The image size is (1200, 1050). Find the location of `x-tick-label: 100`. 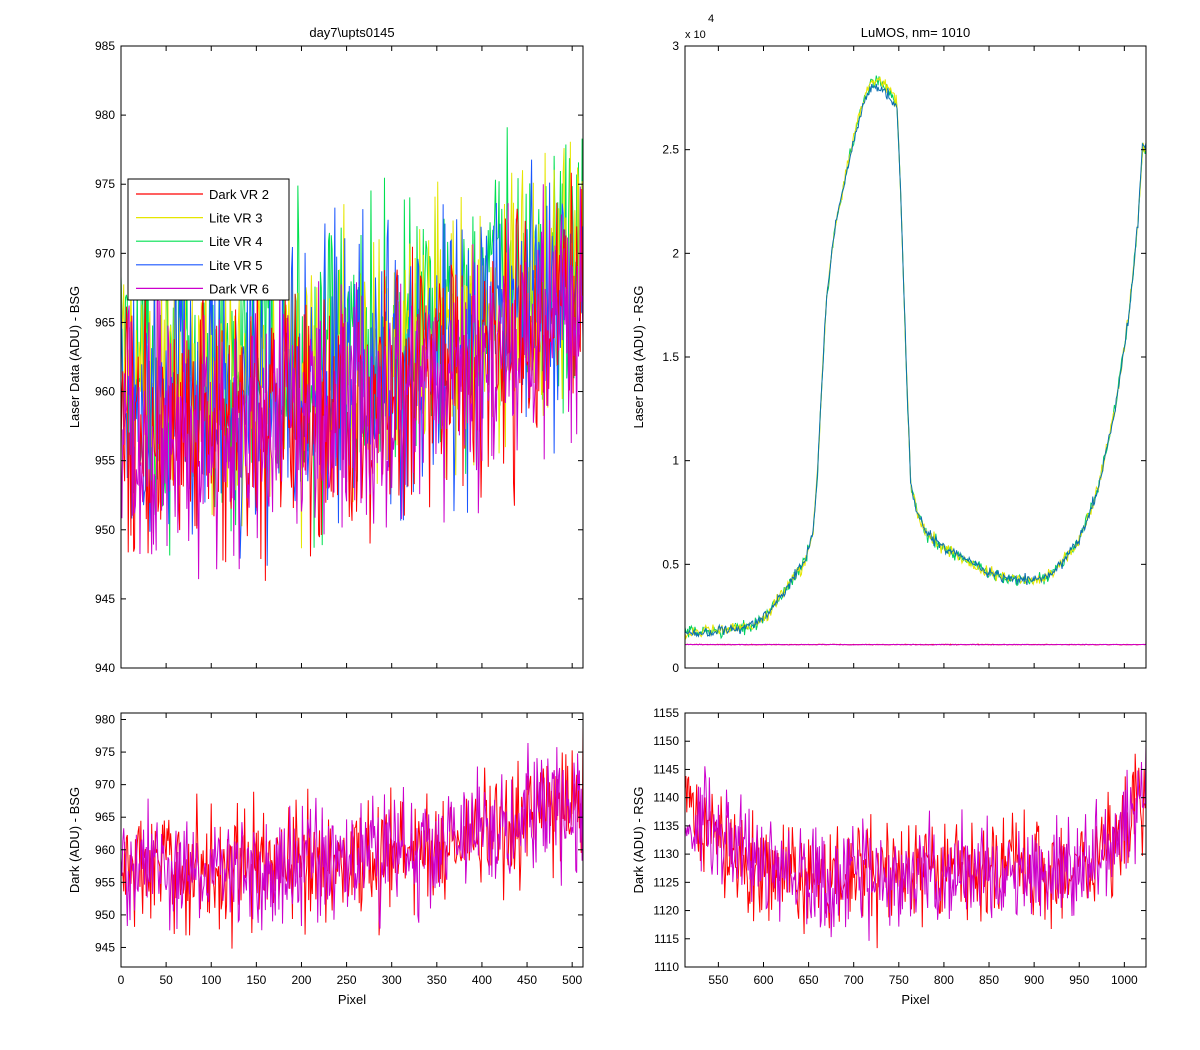

x-tick-label: 100 is located at coordinates (211, 980).